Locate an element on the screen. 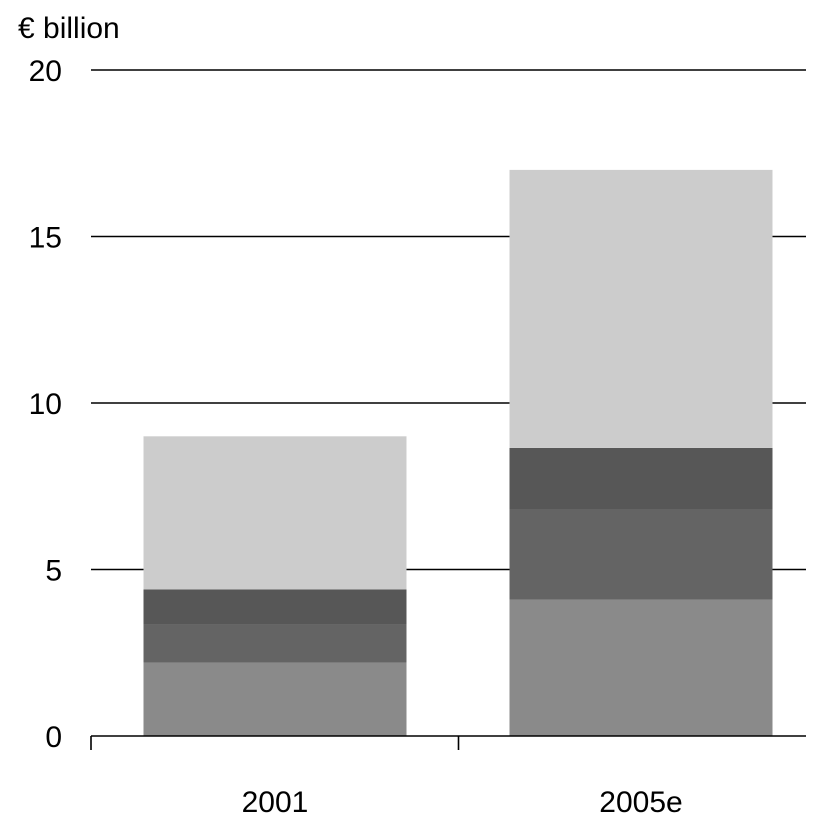 The width and height of the screenshot is (819, 819). y-tick-label-20: 20 is located at coordinates (45, 71).